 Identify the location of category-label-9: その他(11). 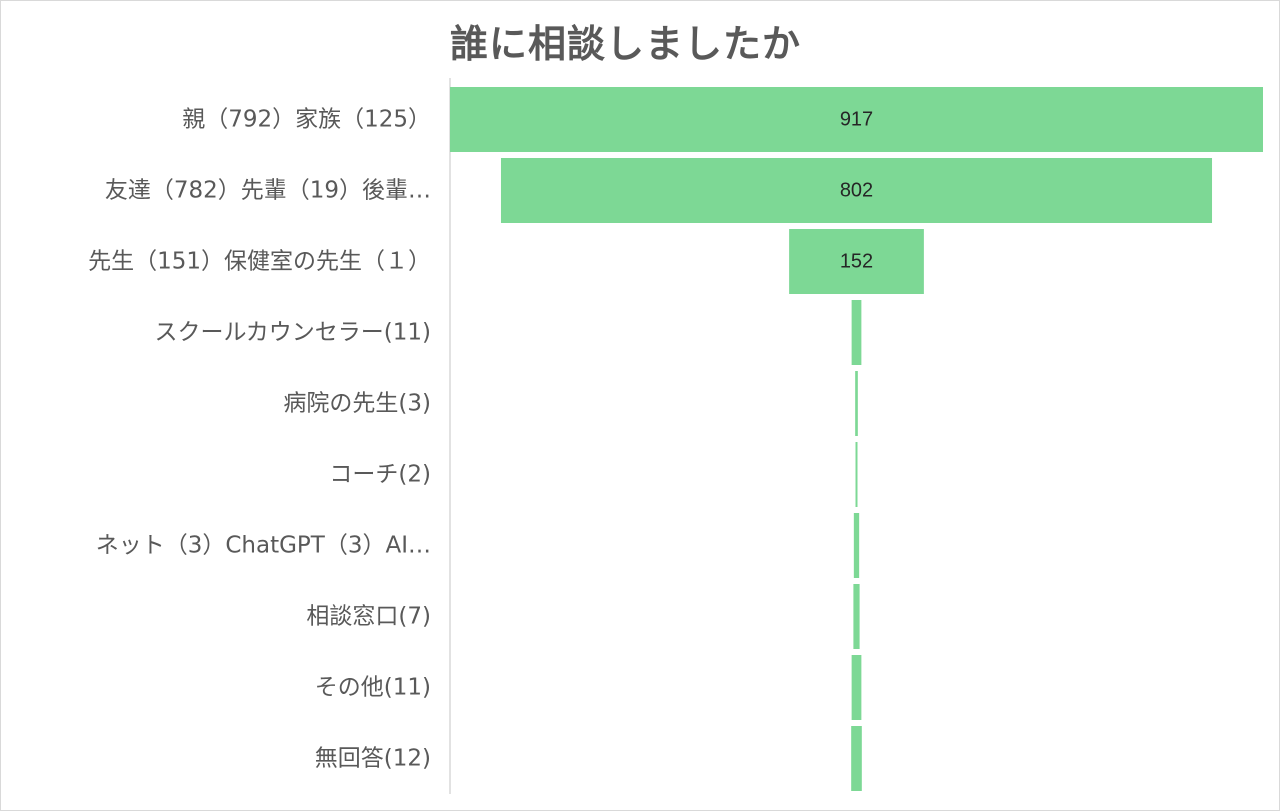
(373, 688).